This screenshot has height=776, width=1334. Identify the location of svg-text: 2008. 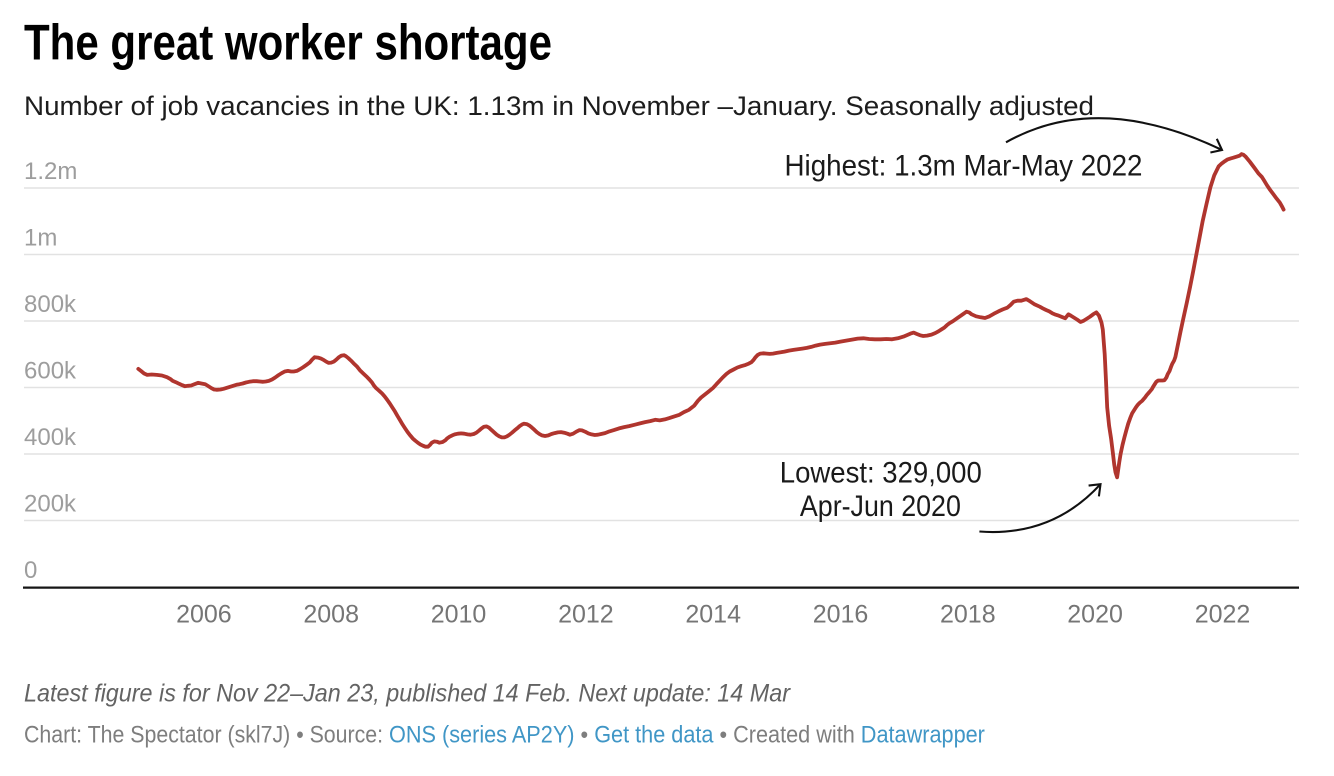
(331, 614).